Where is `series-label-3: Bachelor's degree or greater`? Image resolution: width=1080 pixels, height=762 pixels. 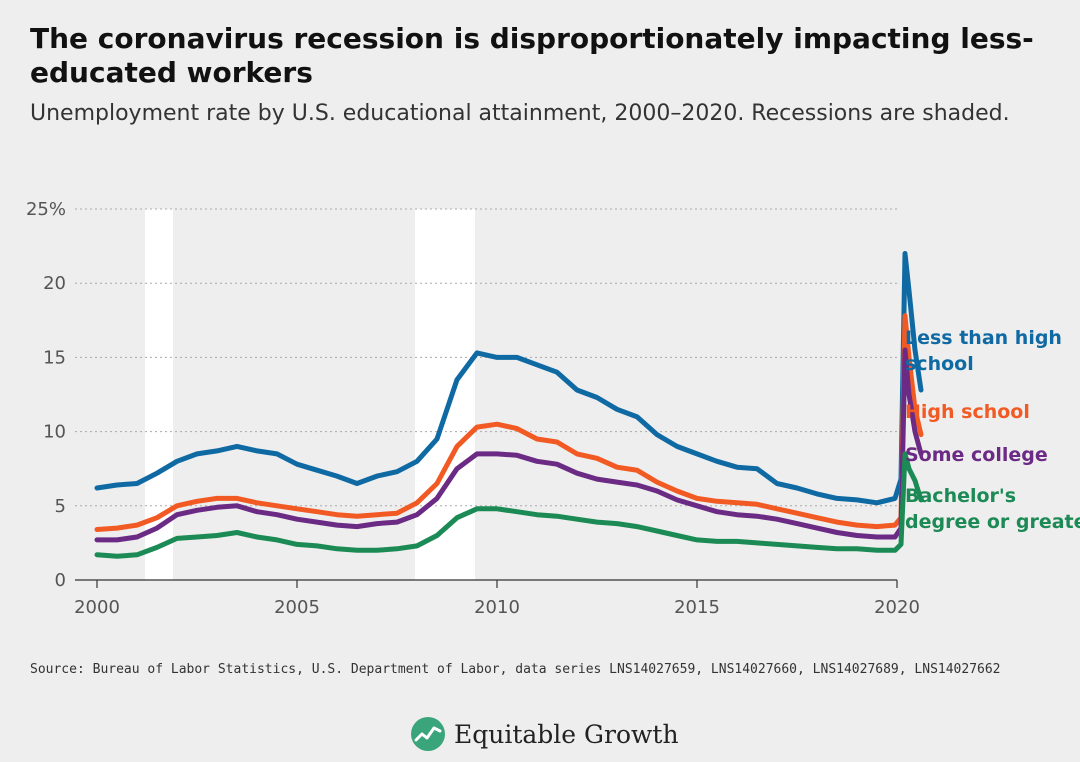 series-label-3: Bachelor's degree or greater is located at coordinates (992, 509).